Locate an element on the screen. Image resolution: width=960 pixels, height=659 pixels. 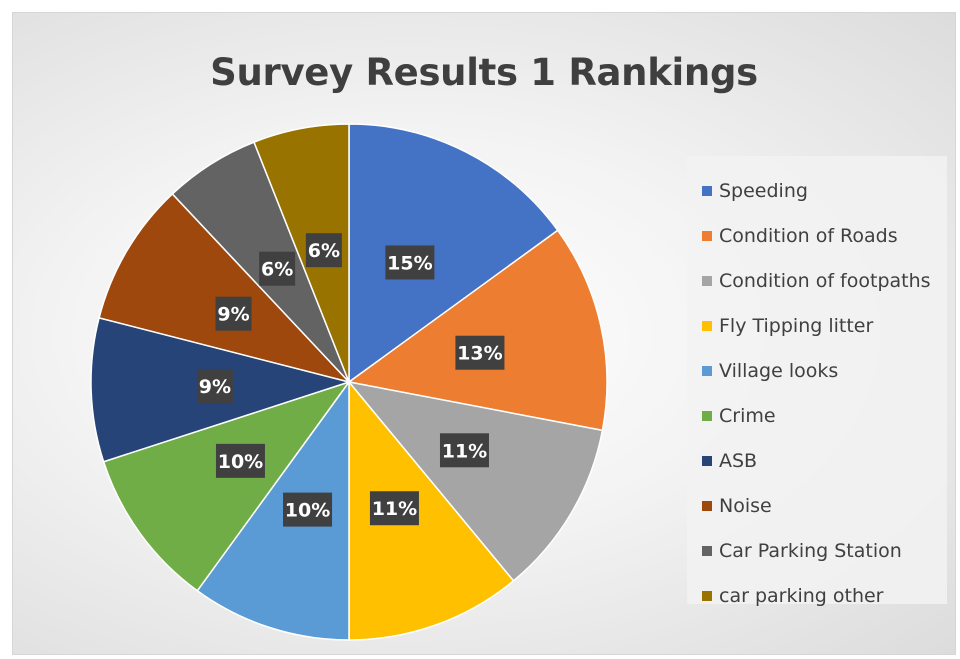
legend-item: Crime is located at coordinates (817, 415).